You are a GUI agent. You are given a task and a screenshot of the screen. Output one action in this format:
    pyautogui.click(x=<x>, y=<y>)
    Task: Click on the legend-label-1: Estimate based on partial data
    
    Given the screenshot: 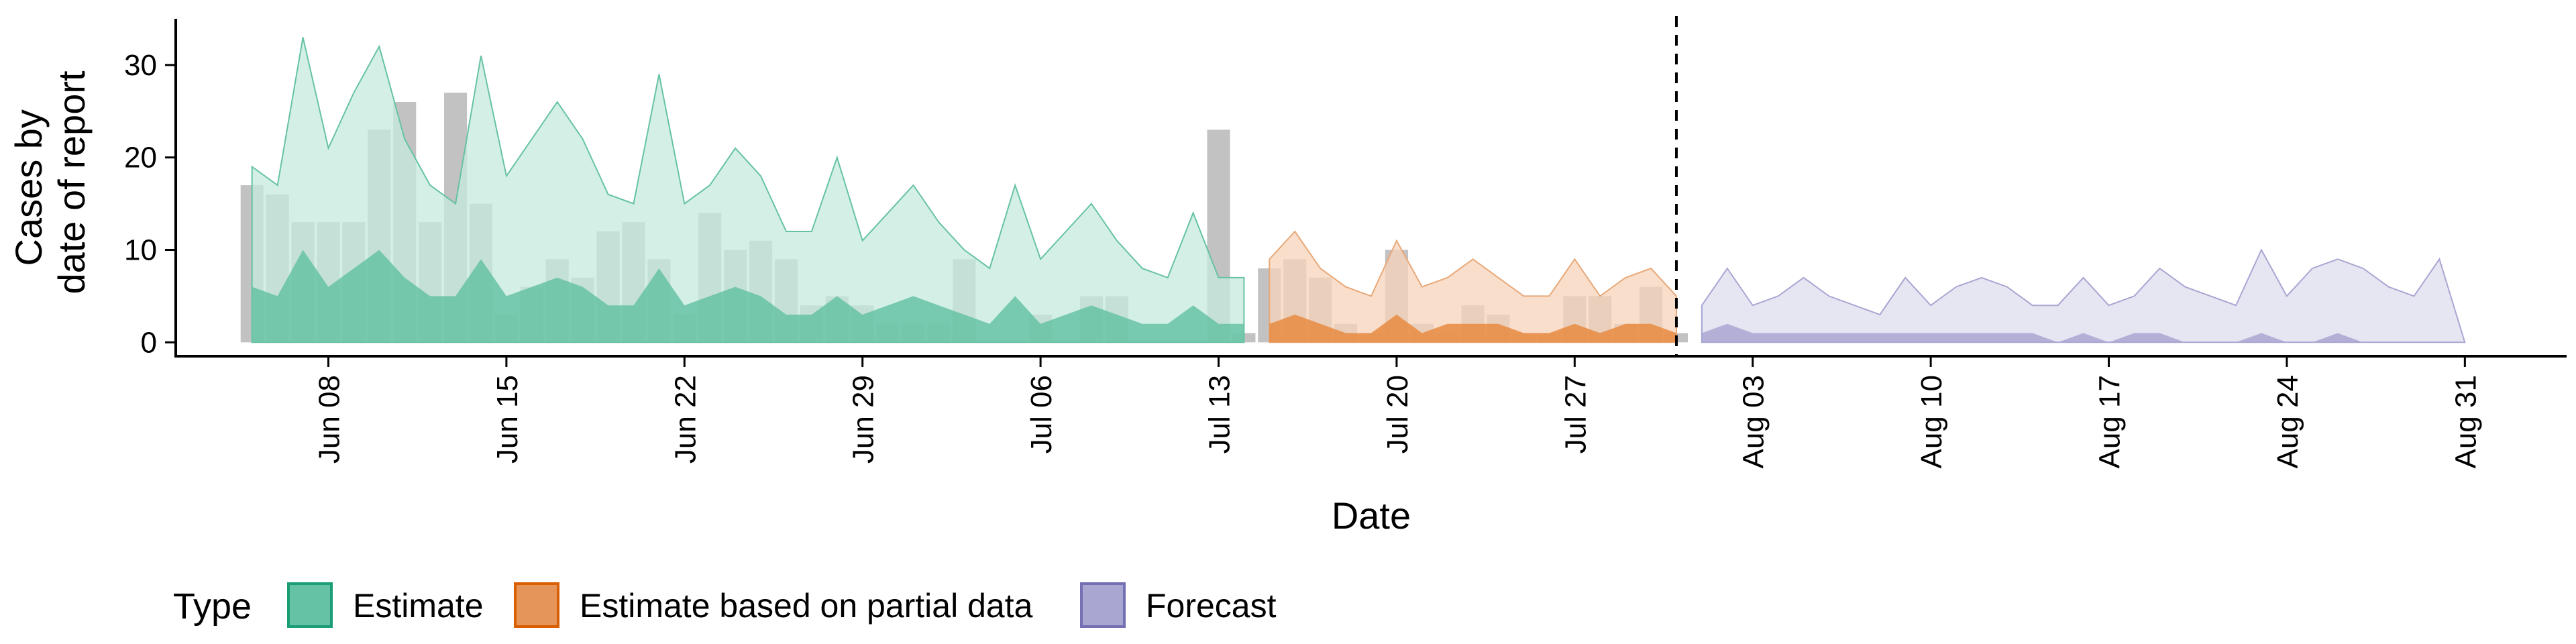 What is the action you would take?
    pyautogui.click(x=806, y=606)
    